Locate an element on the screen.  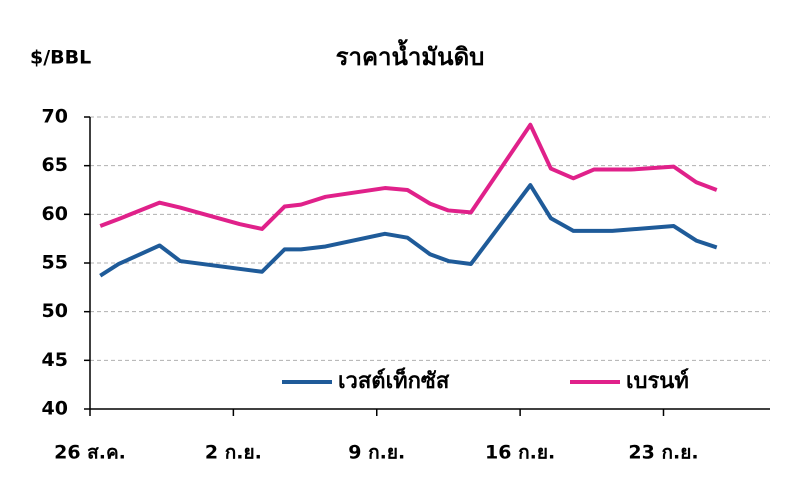
y-axis-label: $/BBL is located at coordinates (60, 58).